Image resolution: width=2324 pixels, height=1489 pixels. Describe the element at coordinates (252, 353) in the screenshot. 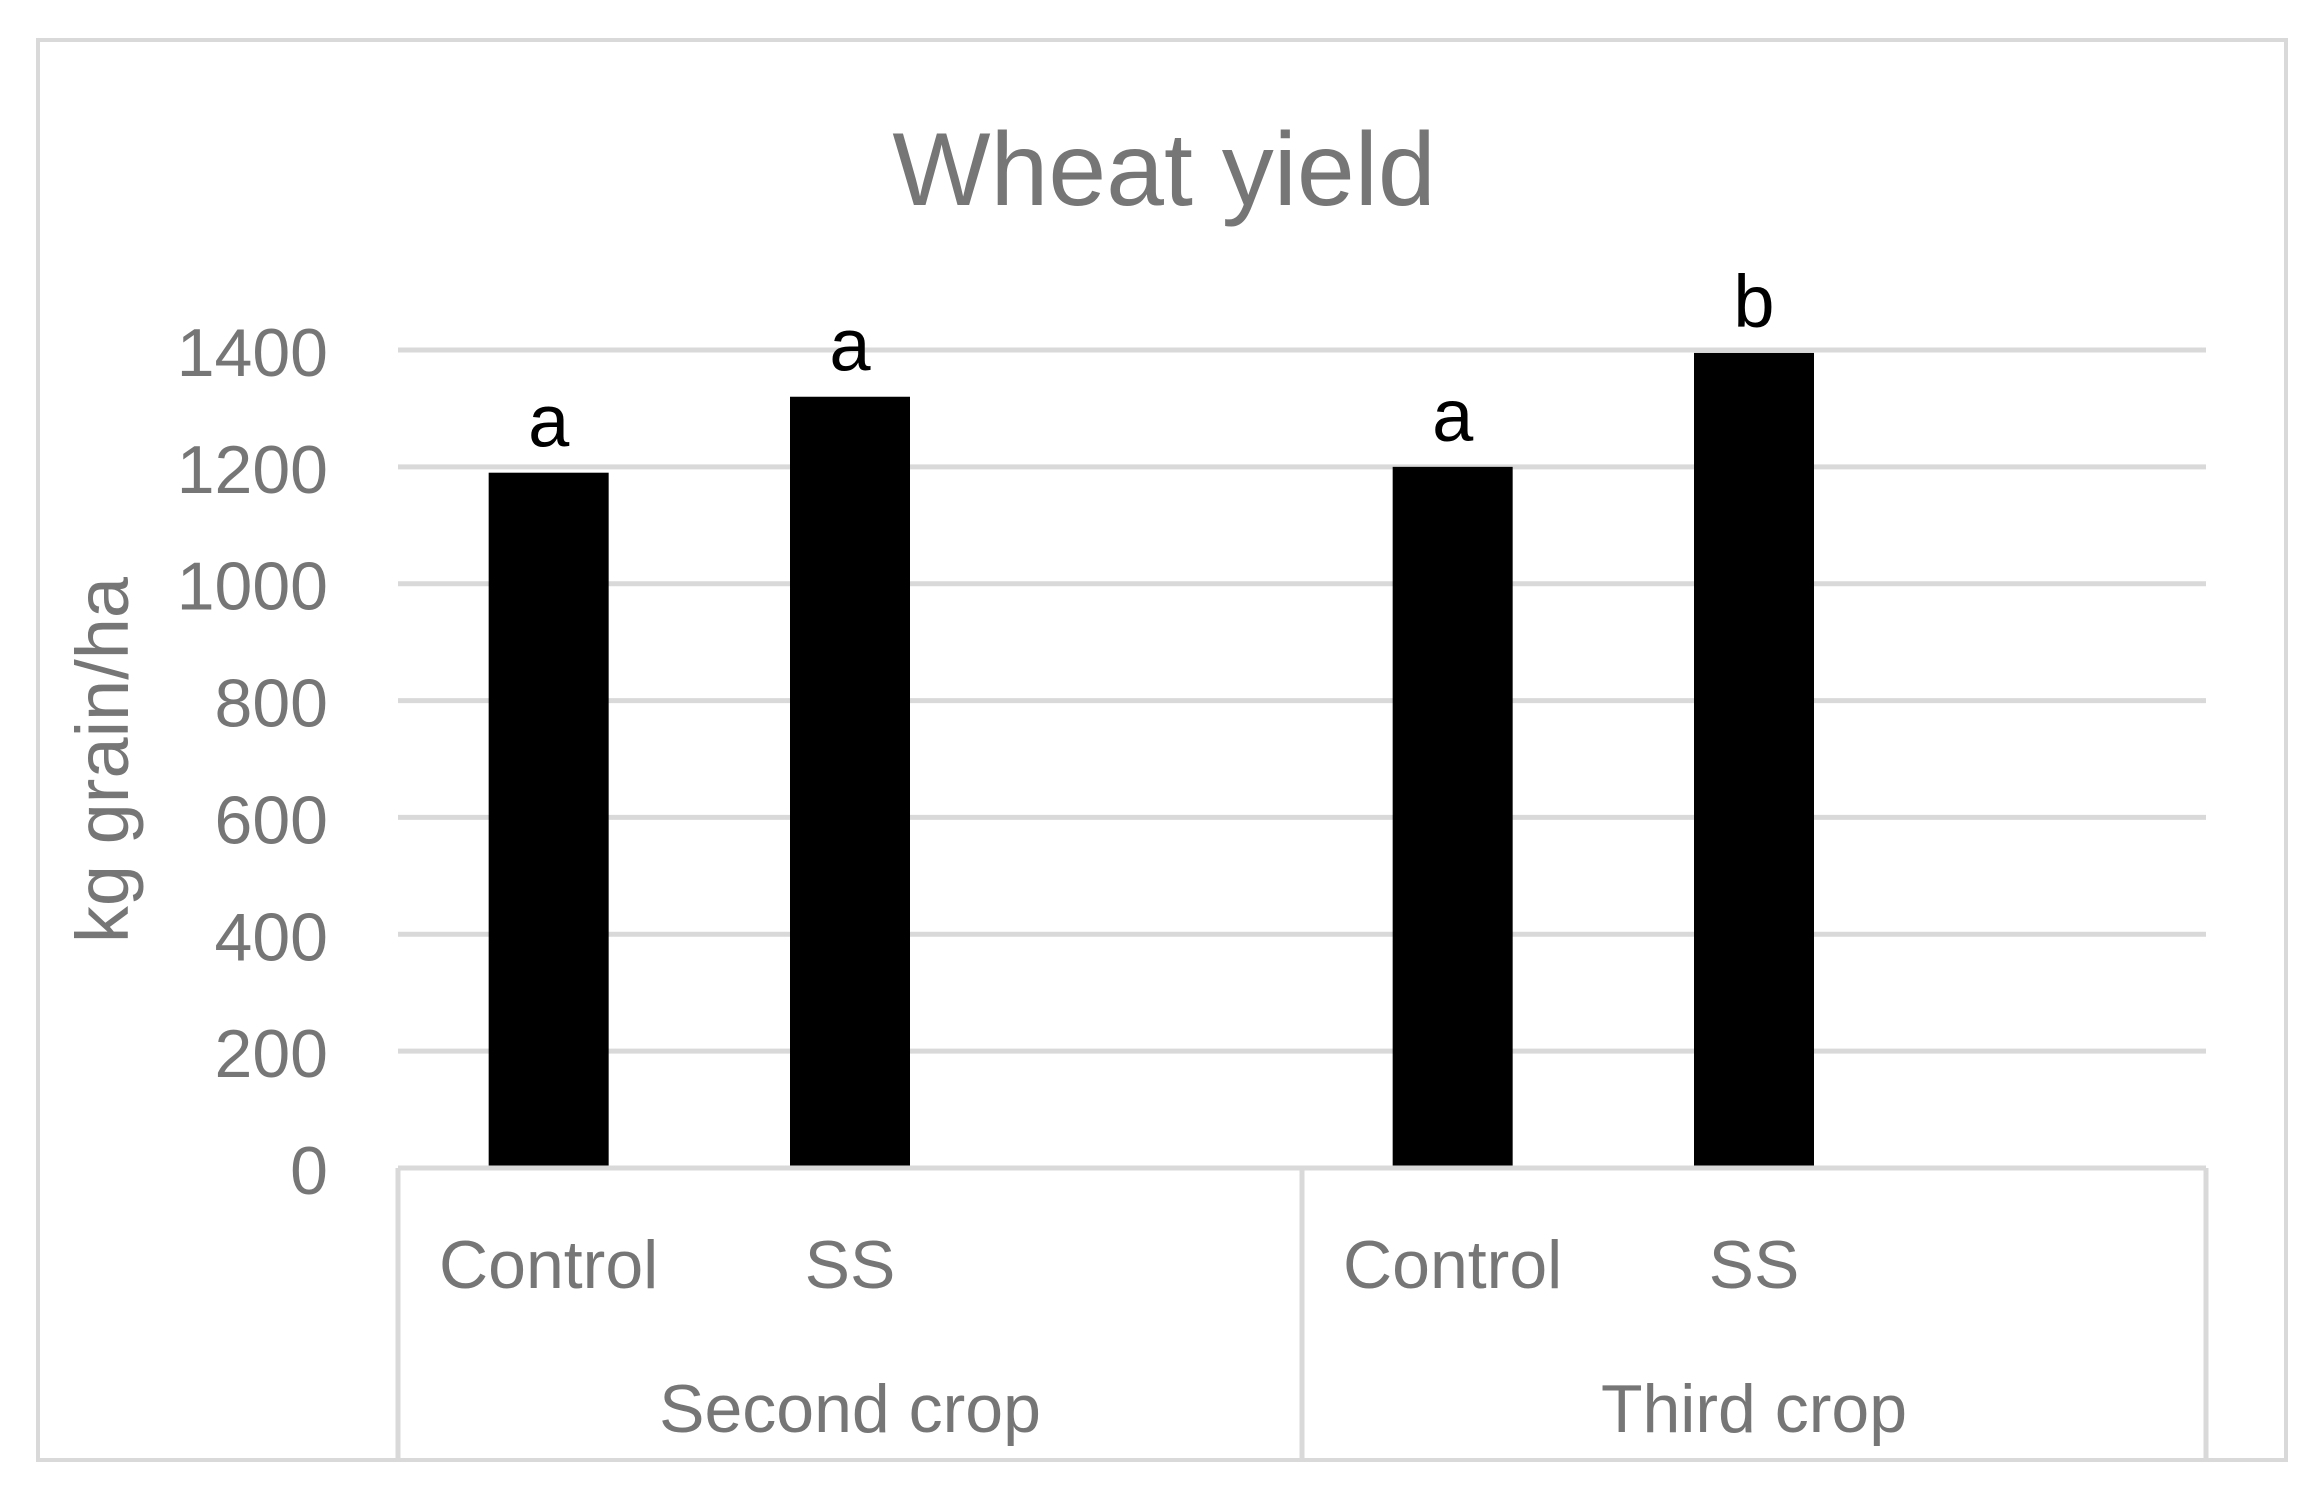

I see `y-tick-label: 1400` at that location.